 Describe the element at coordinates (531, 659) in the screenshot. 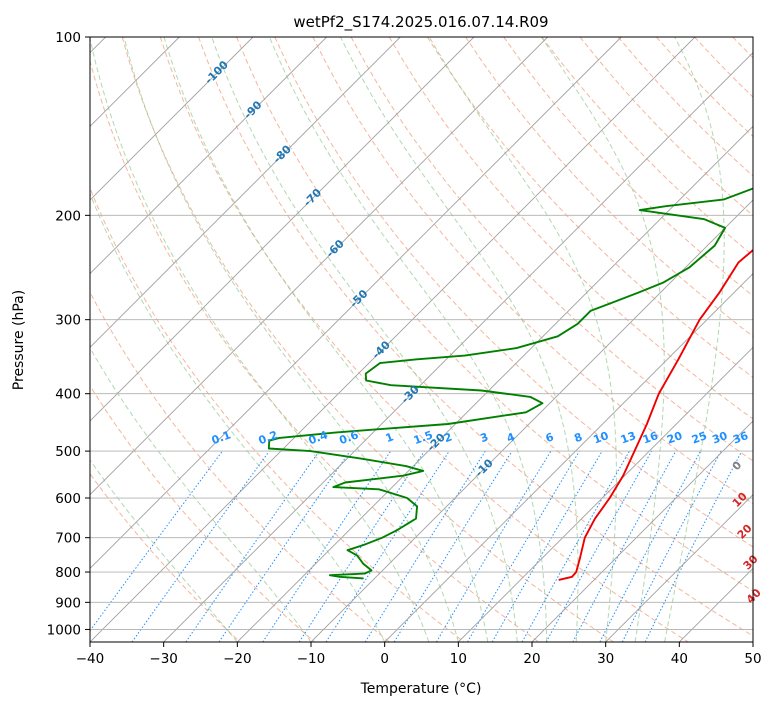

I see `x-tick-label: 20` at that location.